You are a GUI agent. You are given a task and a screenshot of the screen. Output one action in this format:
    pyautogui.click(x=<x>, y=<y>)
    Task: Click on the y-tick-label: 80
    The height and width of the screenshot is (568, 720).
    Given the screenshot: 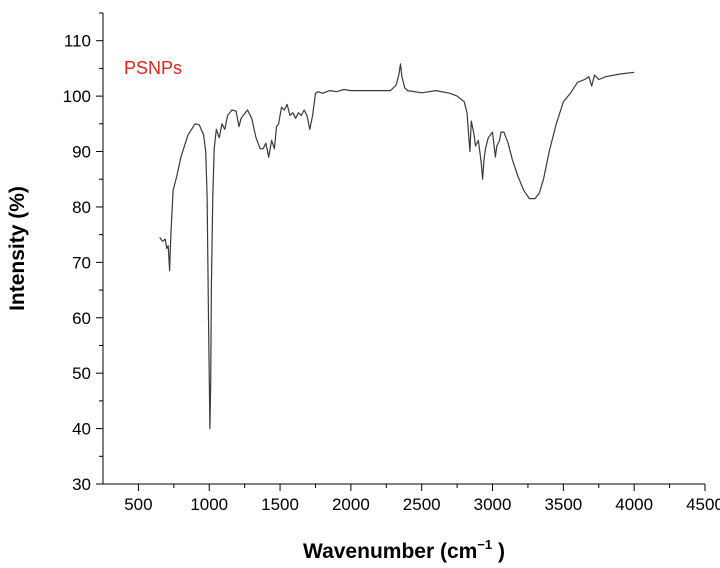 What is the action you would take?
    pyautogui.click(x=81, y=207)
    